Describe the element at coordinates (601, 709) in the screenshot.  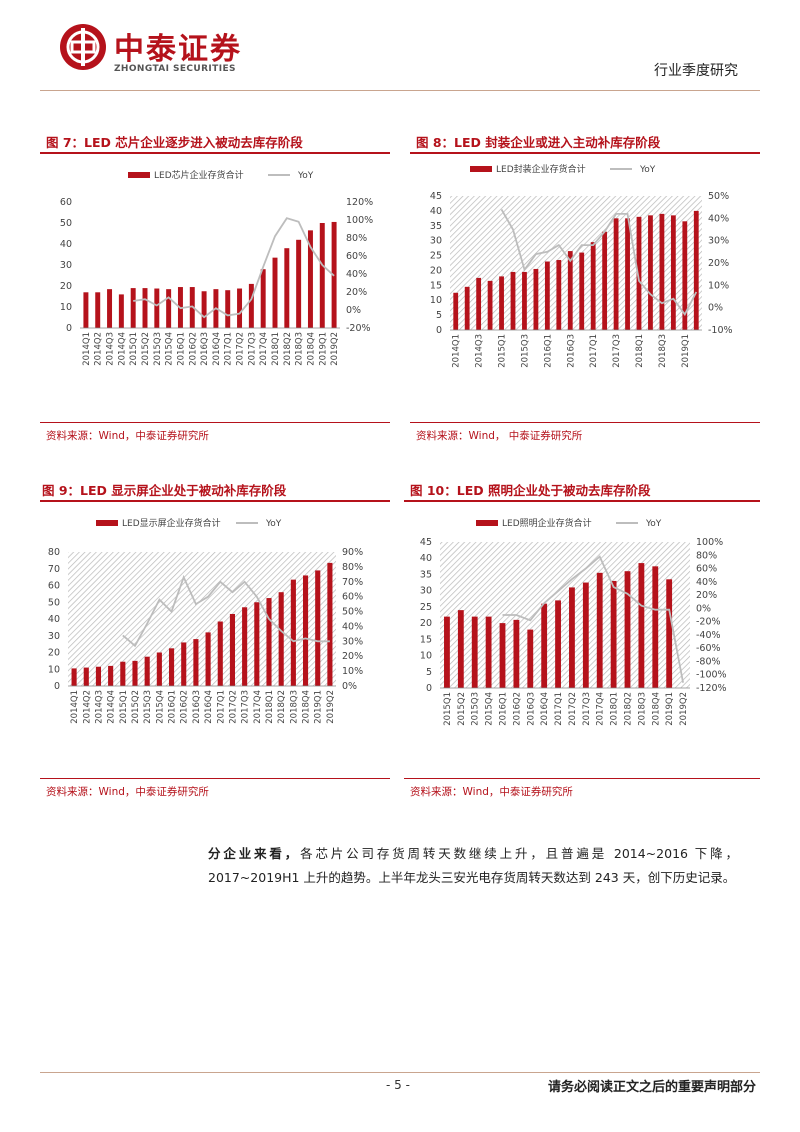
I see `x-tick-label: 2017Q4` at that location.